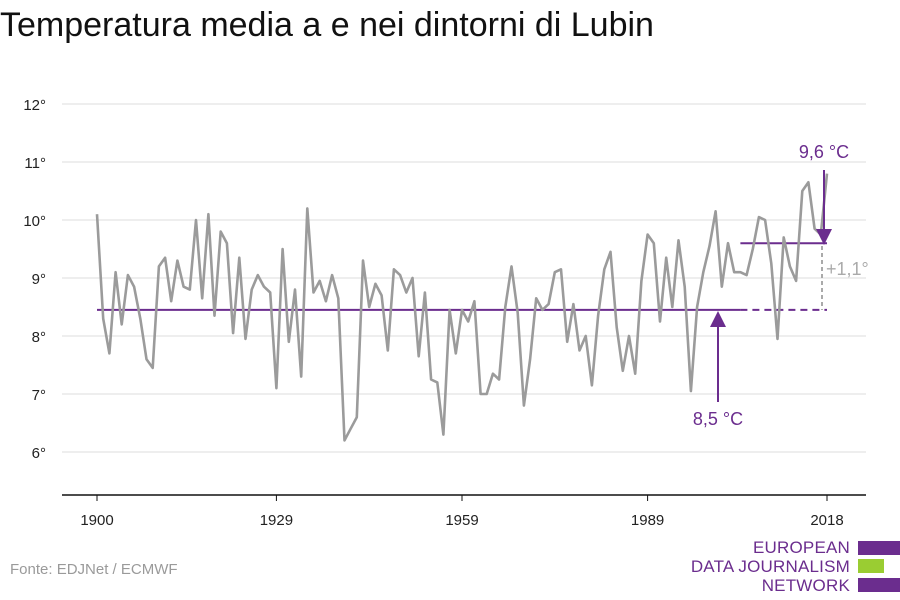 The width and height of the screenshot is (900, 600). Describe the element at coordinates (871, 566) in the screenshot. I see `logo-bar-green` at that location.